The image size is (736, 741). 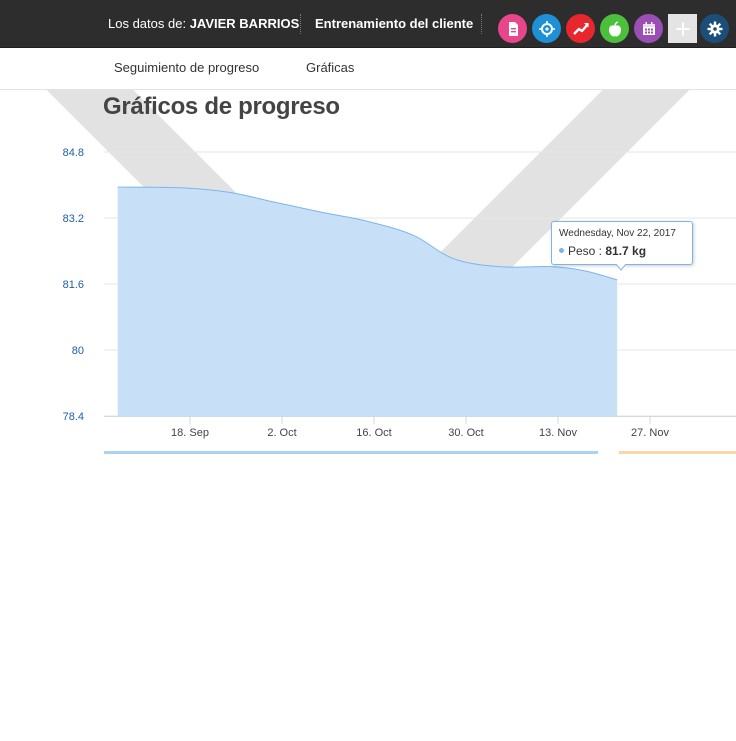 What do you see at coordinates (714, 28) in the screenshot?
I see `gear-icon` at bounding box center [714, 28].